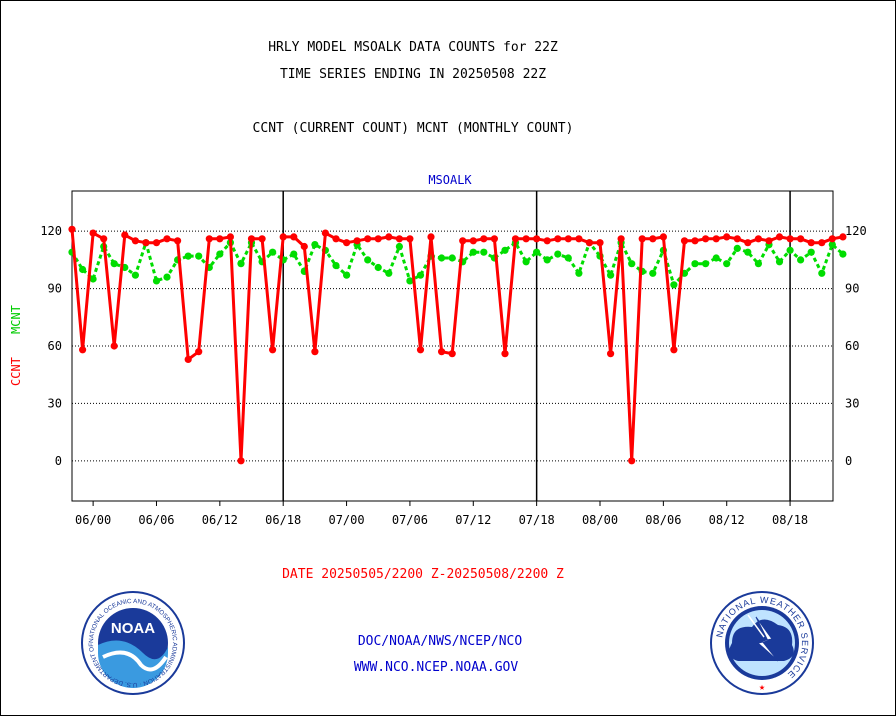 Image resolution: width=896 pixels, height=716 pixels. I want to click on ytick-left: 0, so click(58, 461).